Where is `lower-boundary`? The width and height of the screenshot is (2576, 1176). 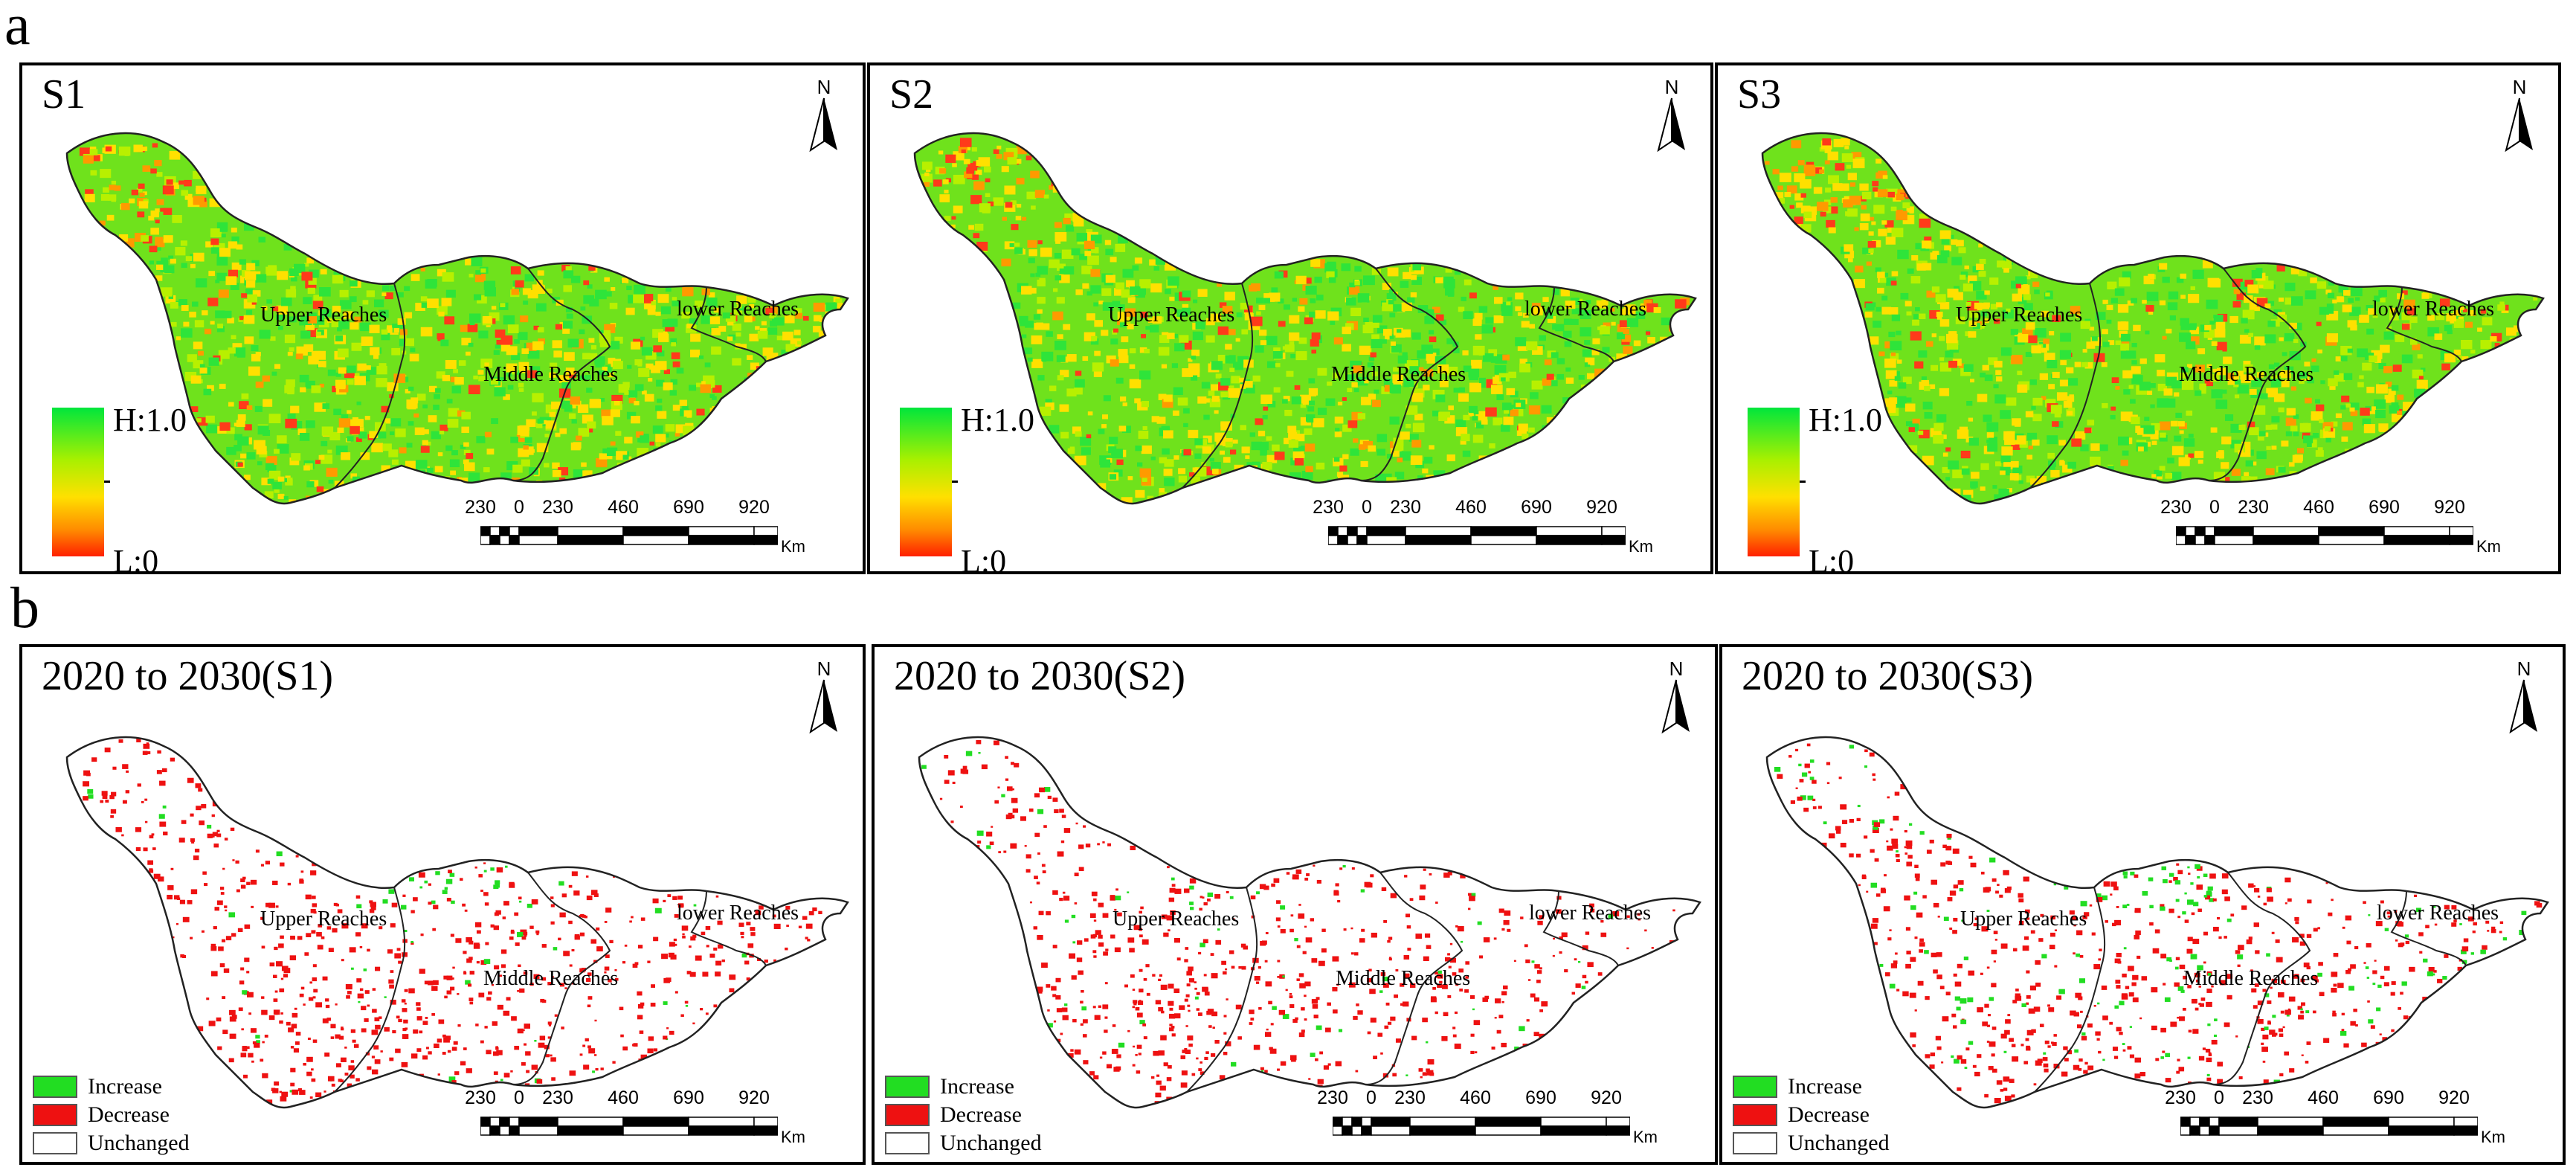
lower-boundary is located at coordinates (1576, 324).